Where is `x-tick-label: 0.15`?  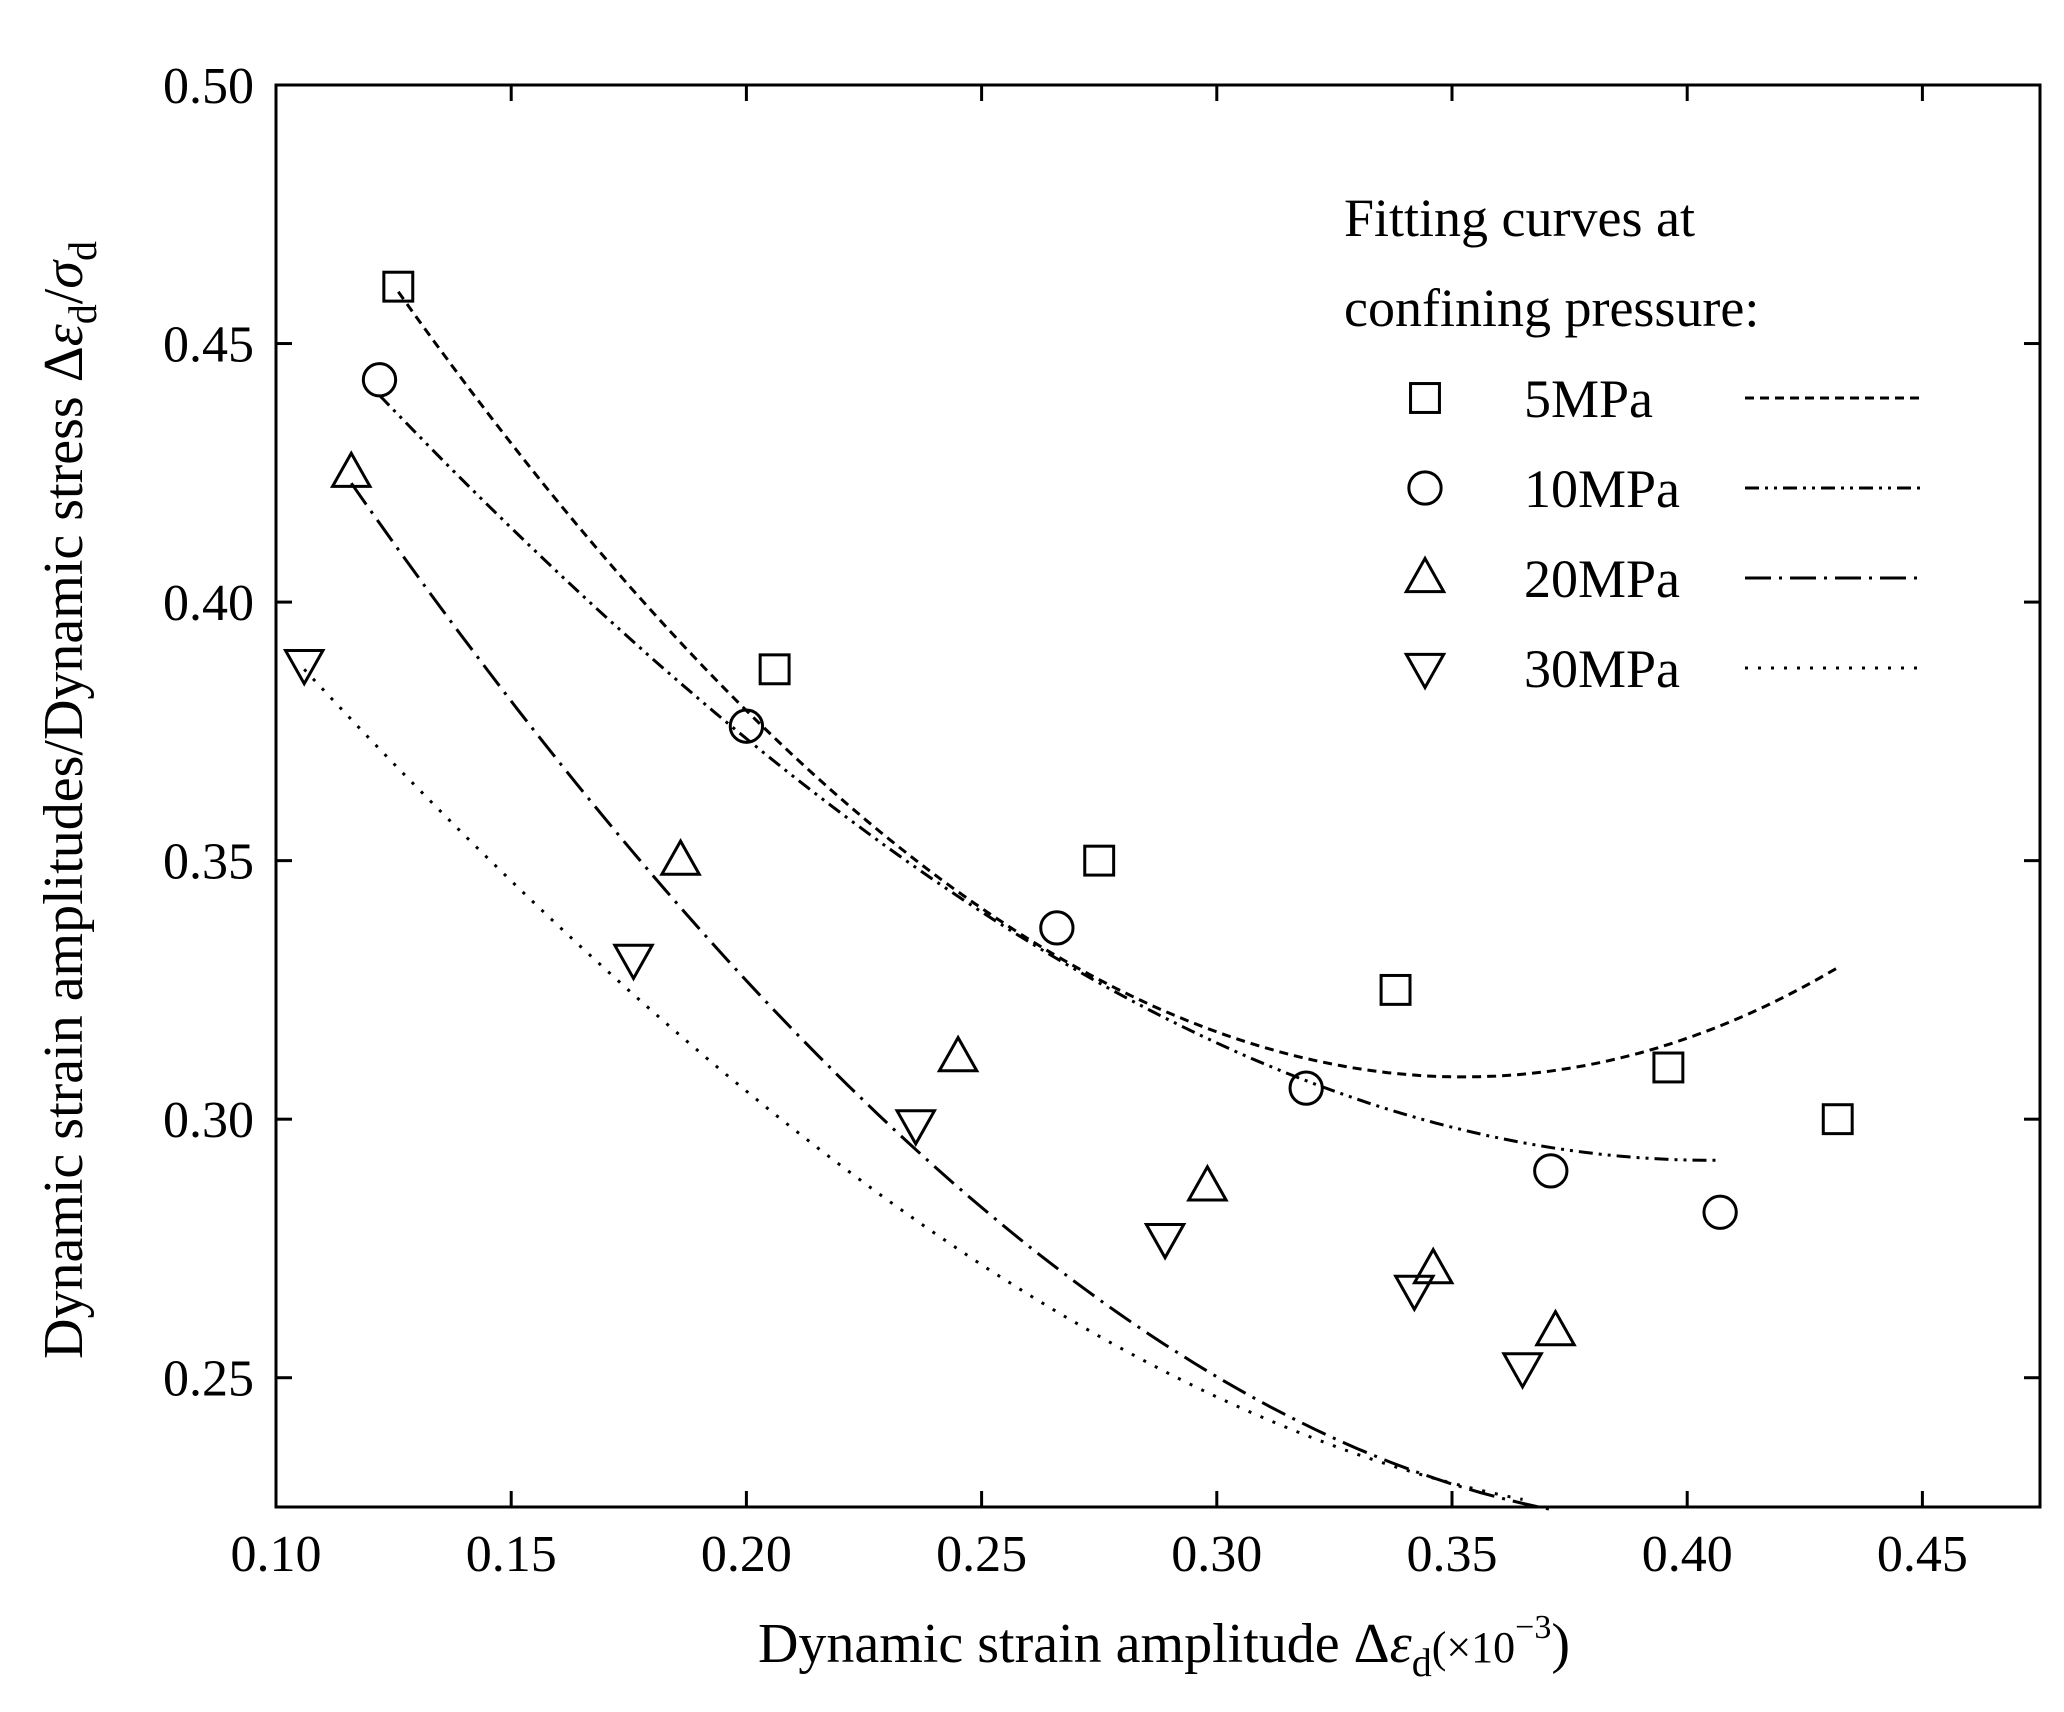
x-tick-label: 0.15 is located at coordinates (511, 1554).